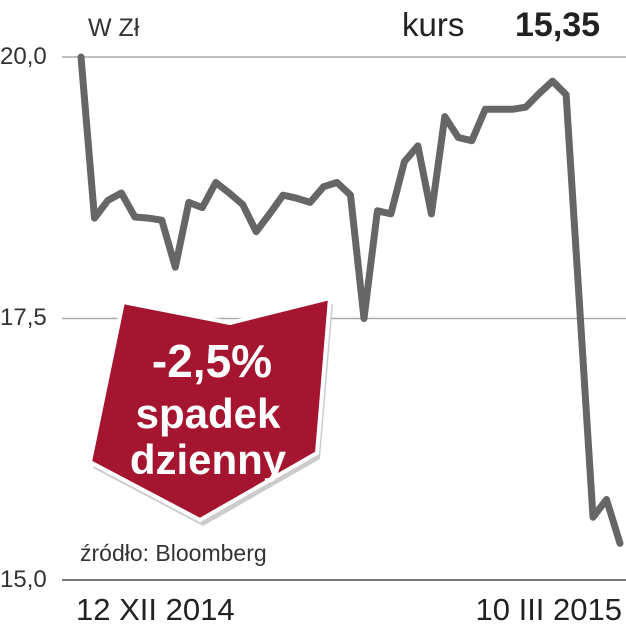  What do you see at coordinates (433, 24) in the screenshot?
I see `current-price-label: kurs` at bounding box center [433, 24].